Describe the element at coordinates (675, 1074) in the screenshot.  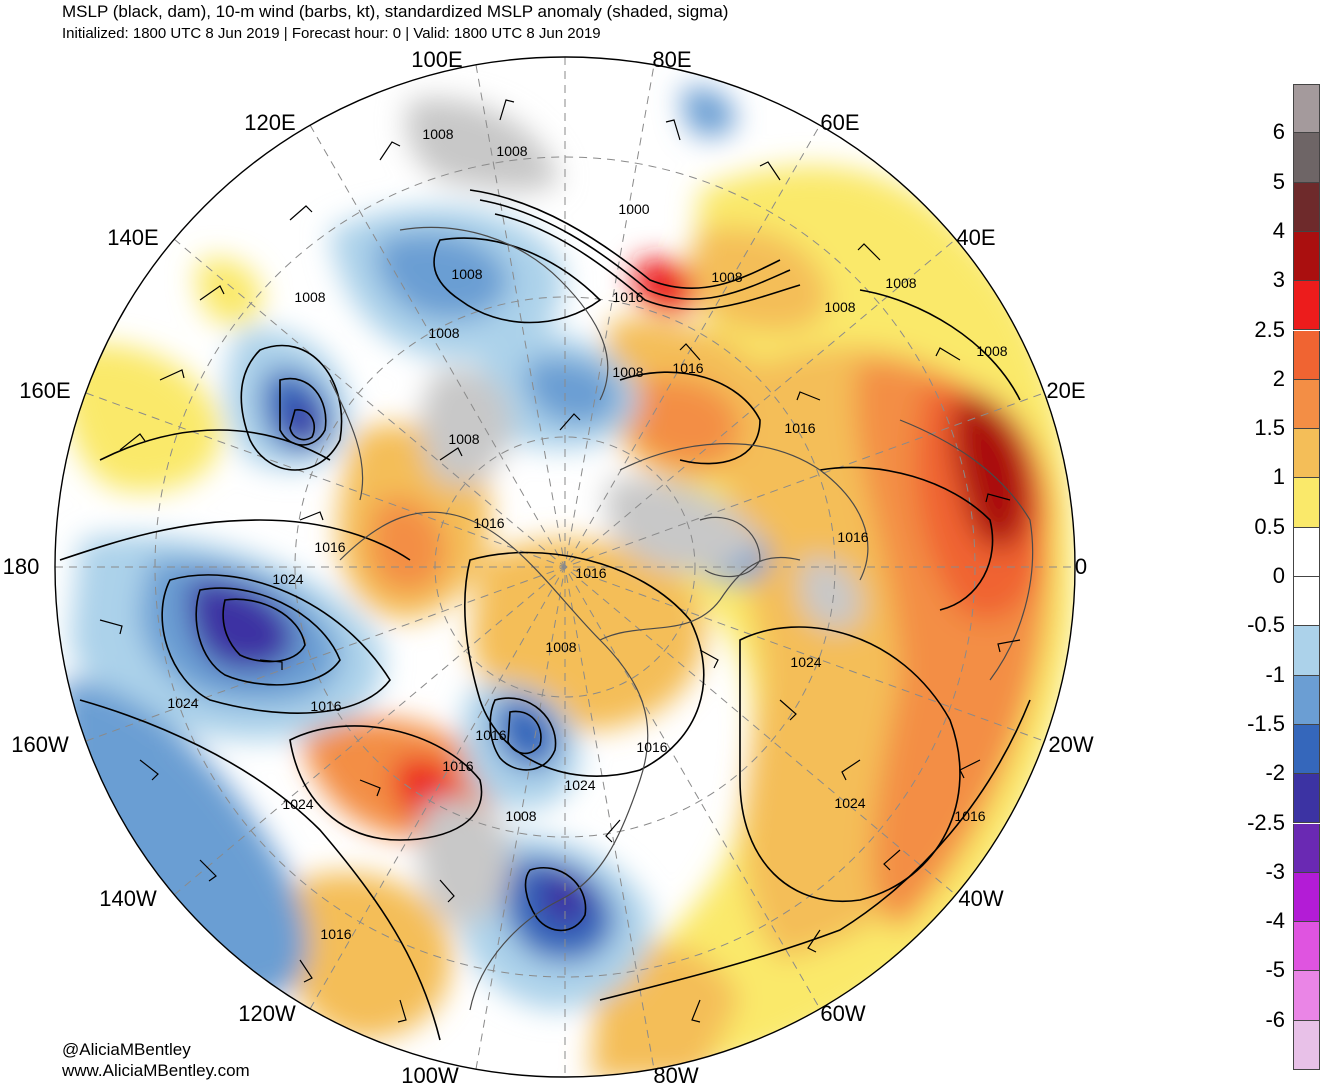
I see `lon-label-80w: 80W` at that location.